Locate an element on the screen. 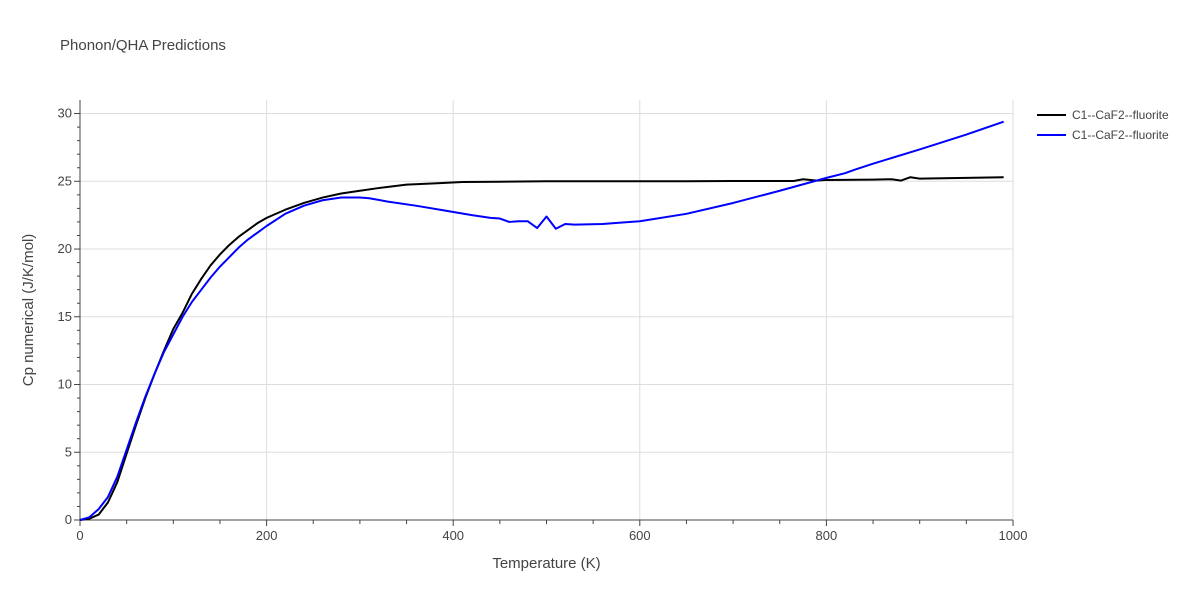 This screenshot has height=600, width=1200. y-tick-label: 15 is located at coordinates (65, 316).